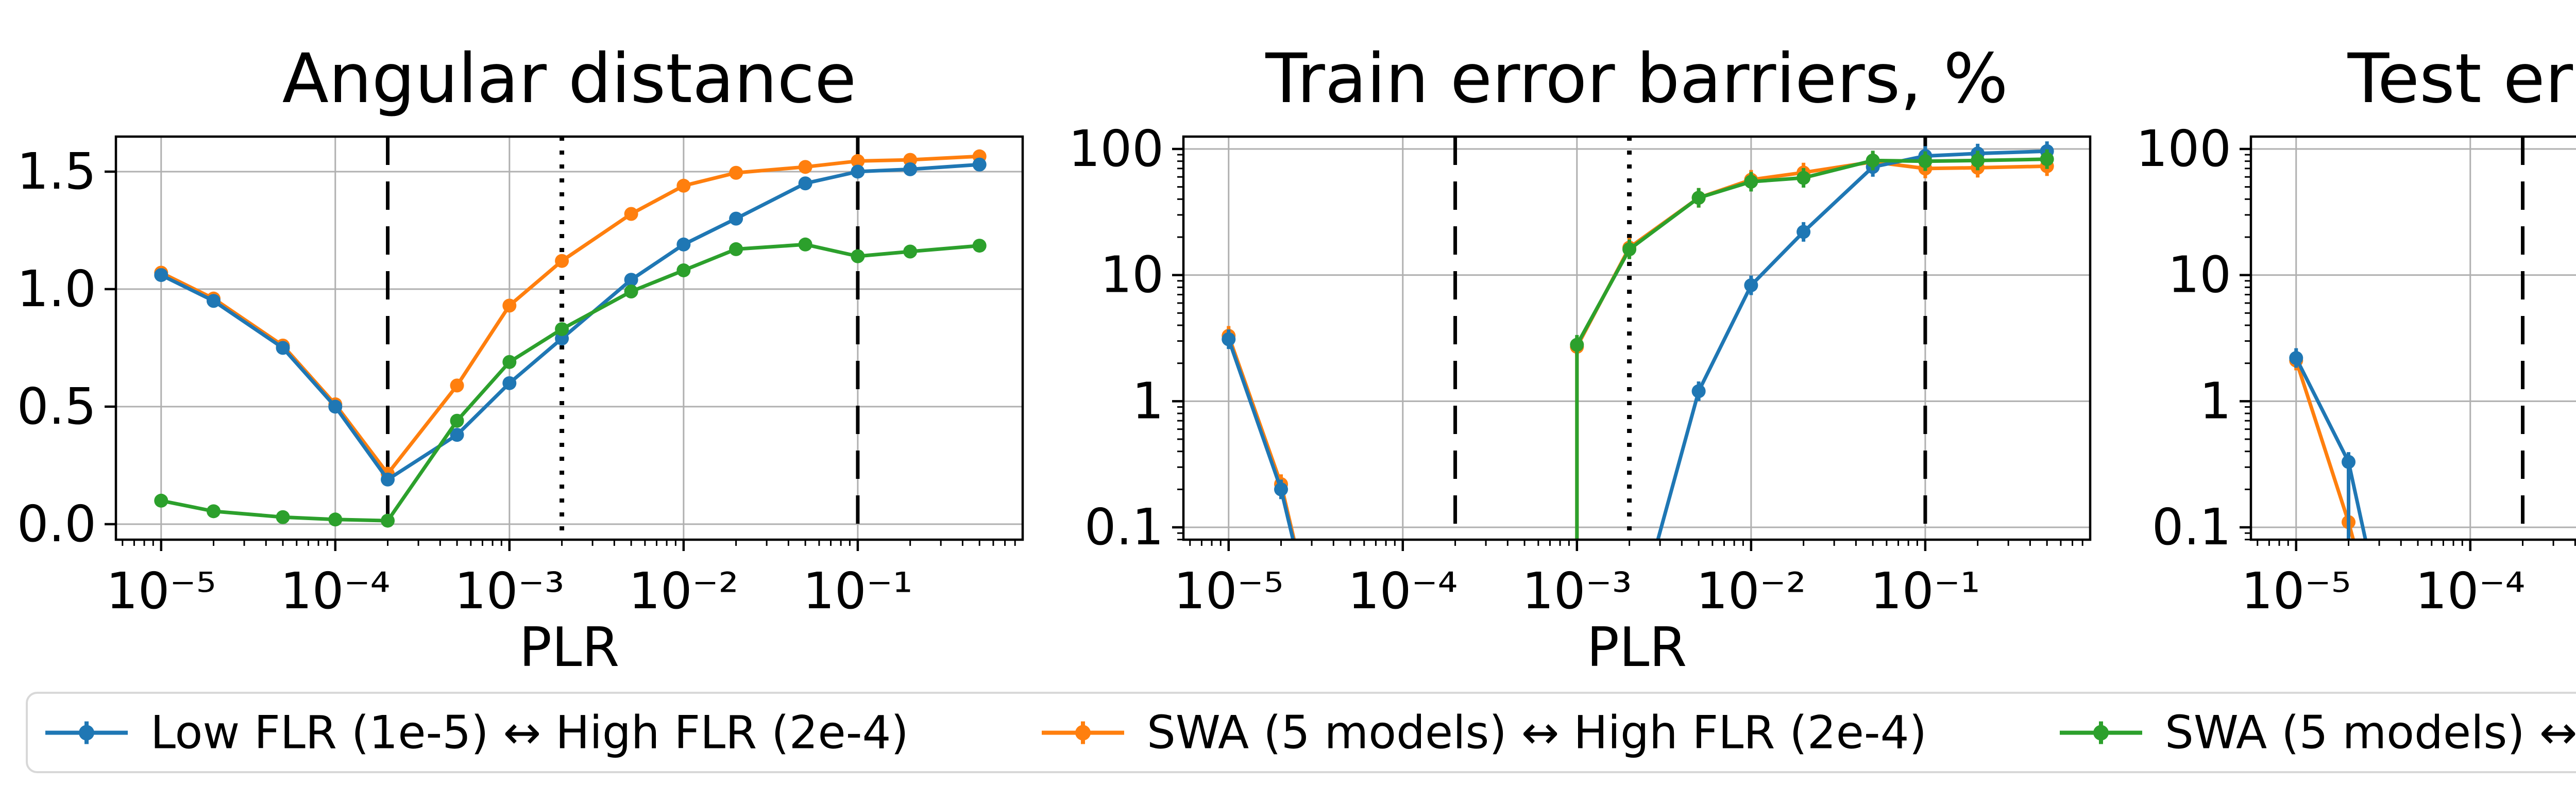 The width and height of the screenshot is (2576, 800). I want to click on chart-title: Angular distance, so click(569, 79).